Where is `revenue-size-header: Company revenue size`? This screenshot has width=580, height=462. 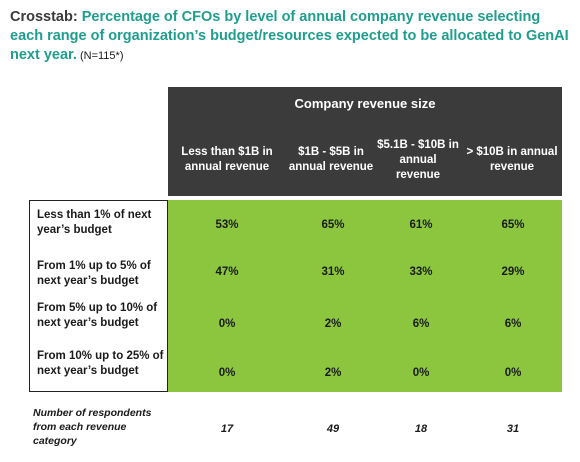
revenue-size-header: Company revenue size is located at coordinates (365, 103).